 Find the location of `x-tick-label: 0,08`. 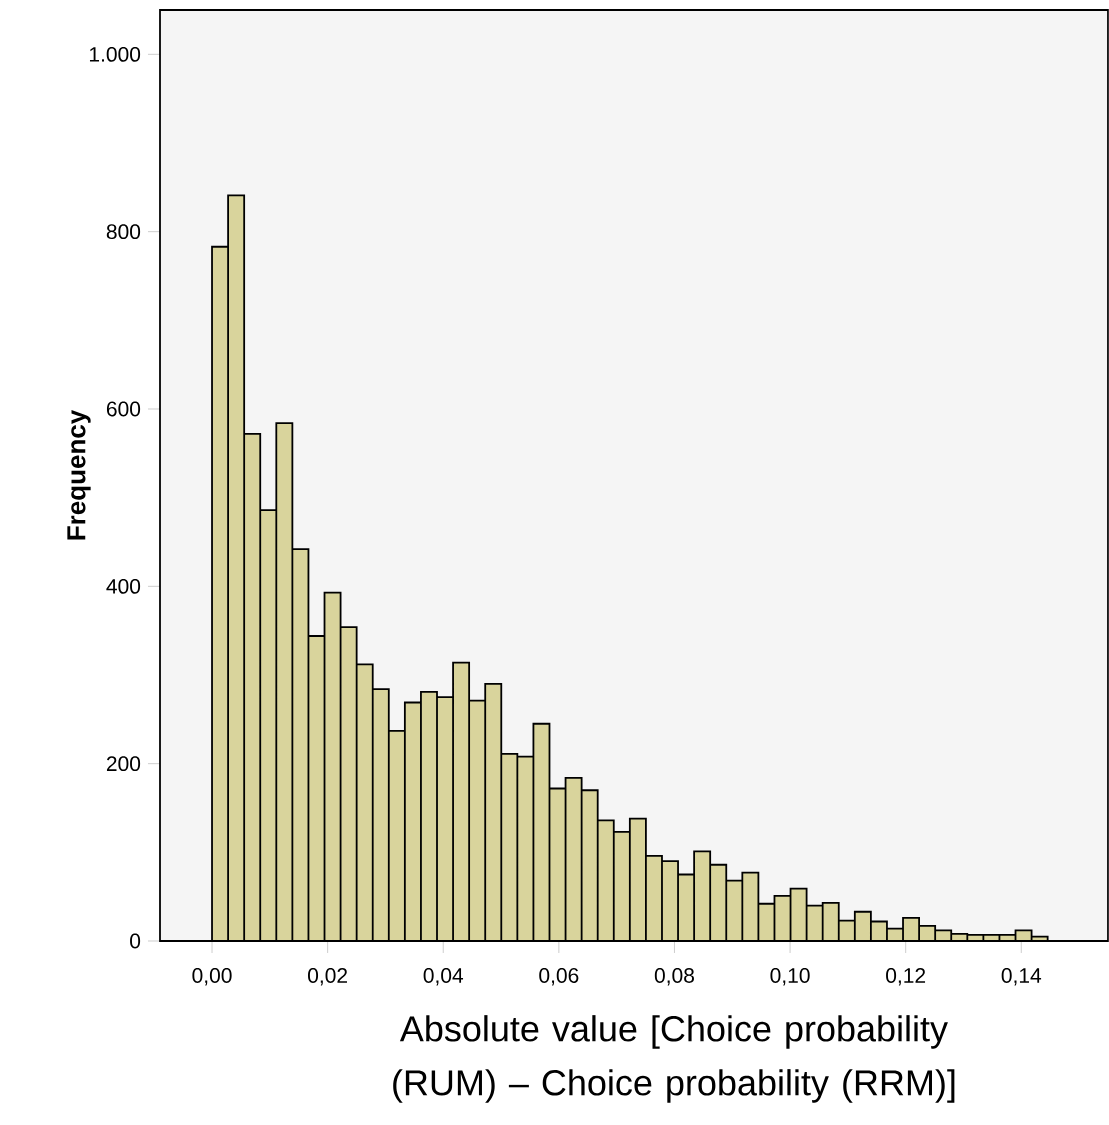

x-tick-label: 0,08 is located at coordinates (674, 977).